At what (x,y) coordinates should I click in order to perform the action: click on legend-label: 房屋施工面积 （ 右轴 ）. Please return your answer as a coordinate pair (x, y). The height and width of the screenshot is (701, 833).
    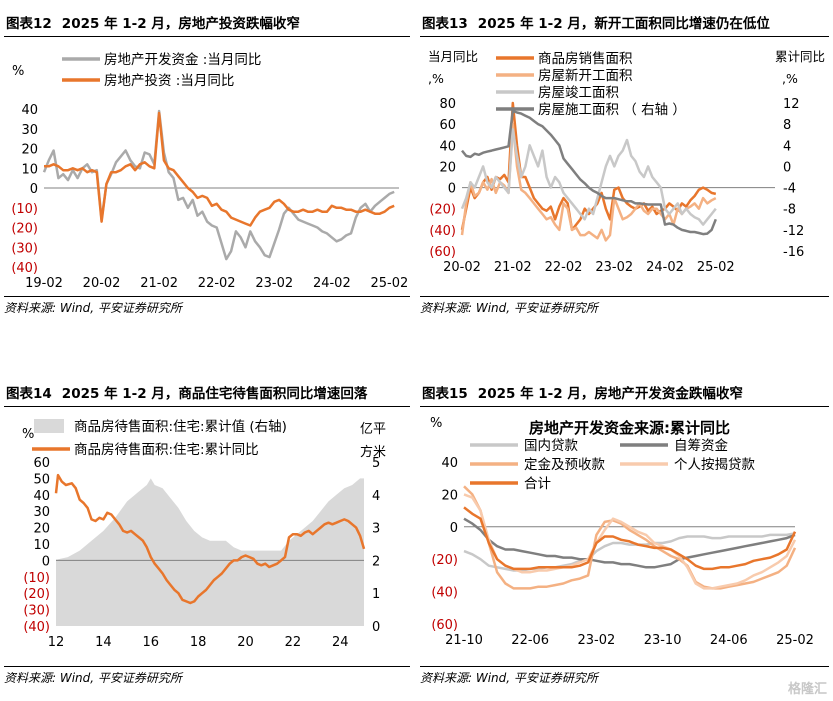
    Looking at the image, I should click on (612, 110).